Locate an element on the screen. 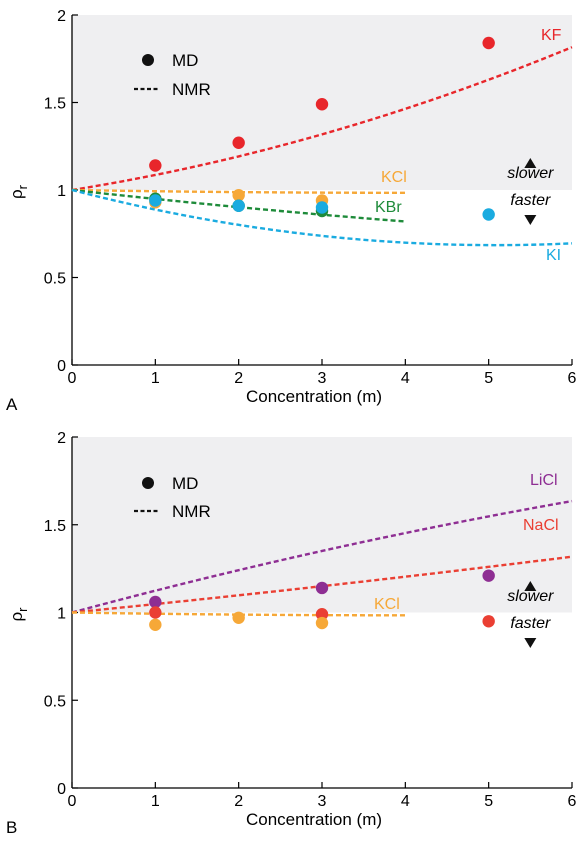 The width and height of the screenshot is (580, 841). series-label-kbr: KBr is located at coordinates (388, 207).